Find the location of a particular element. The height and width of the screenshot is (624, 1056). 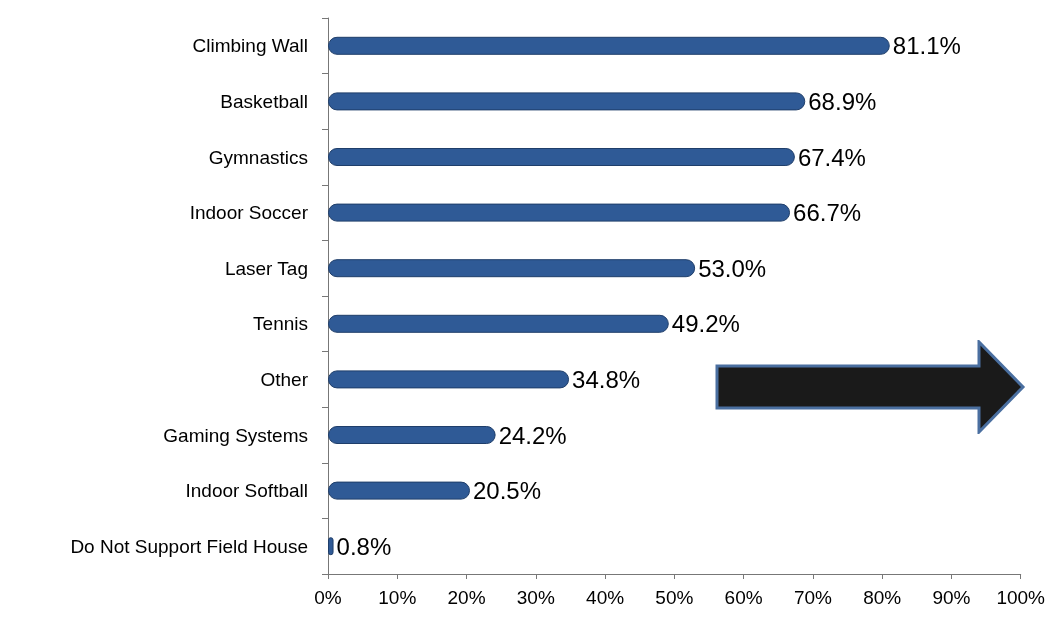

x-tick-label: 0% is located at coordinates (328, 597).